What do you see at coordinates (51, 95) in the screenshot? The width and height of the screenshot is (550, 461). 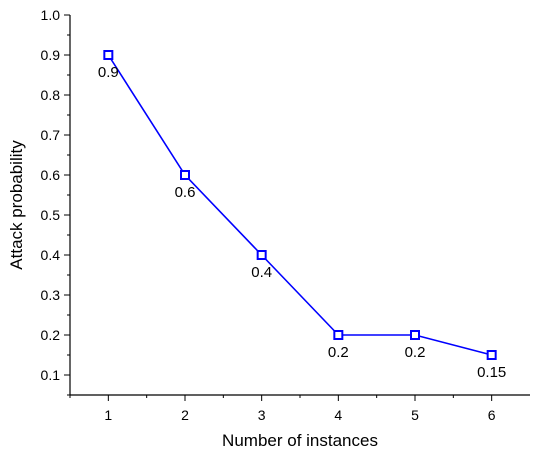 I see `y-tick-label: 0.8` at bounding box center [51, 95].